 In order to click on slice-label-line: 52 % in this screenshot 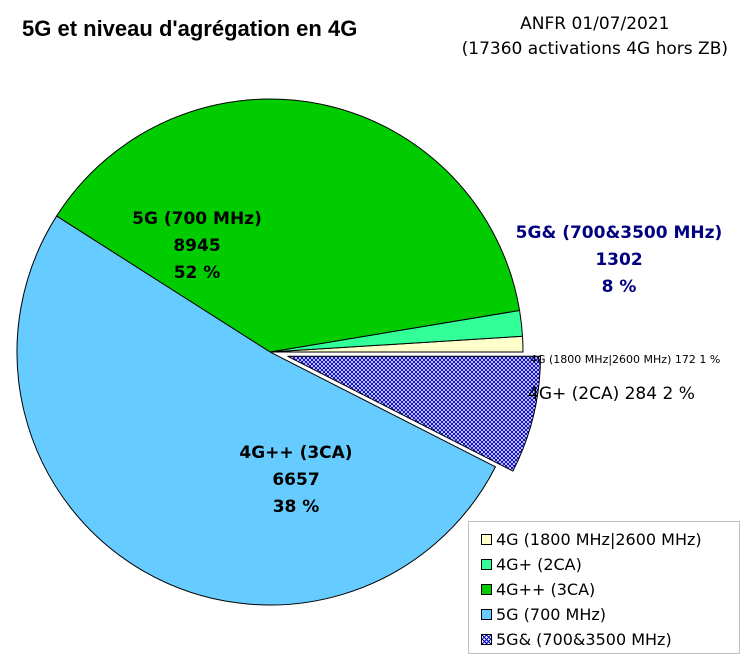, I will do `click(197, 273)`.